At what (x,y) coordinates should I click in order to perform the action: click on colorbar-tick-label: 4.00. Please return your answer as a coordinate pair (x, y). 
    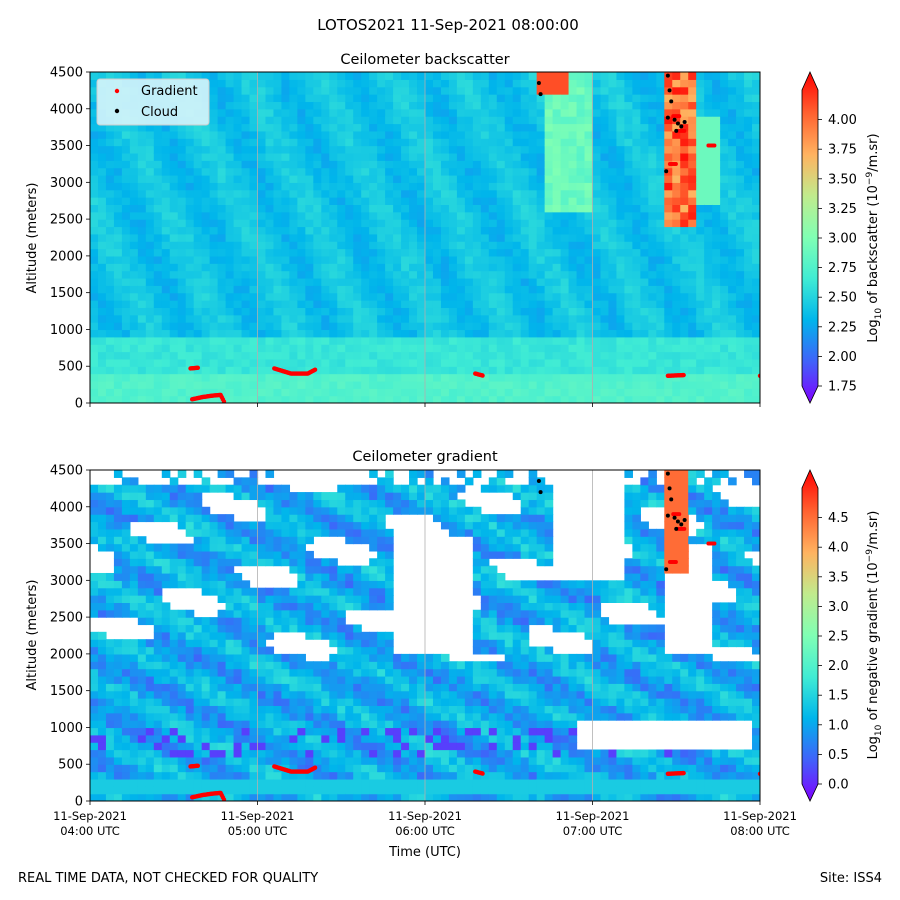
    Looking at the image, I should click on (842, 120).